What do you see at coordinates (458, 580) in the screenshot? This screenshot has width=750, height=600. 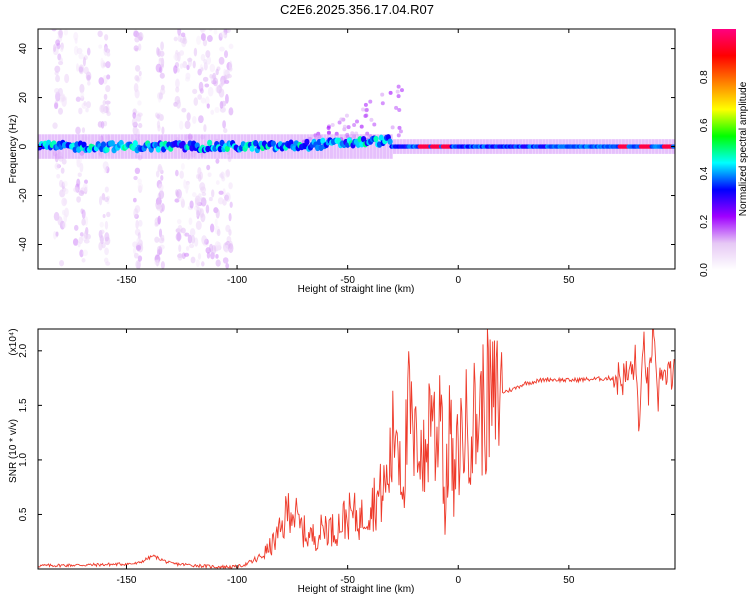 I see `x-tick-label: 0` at bounding box center [458, 580].